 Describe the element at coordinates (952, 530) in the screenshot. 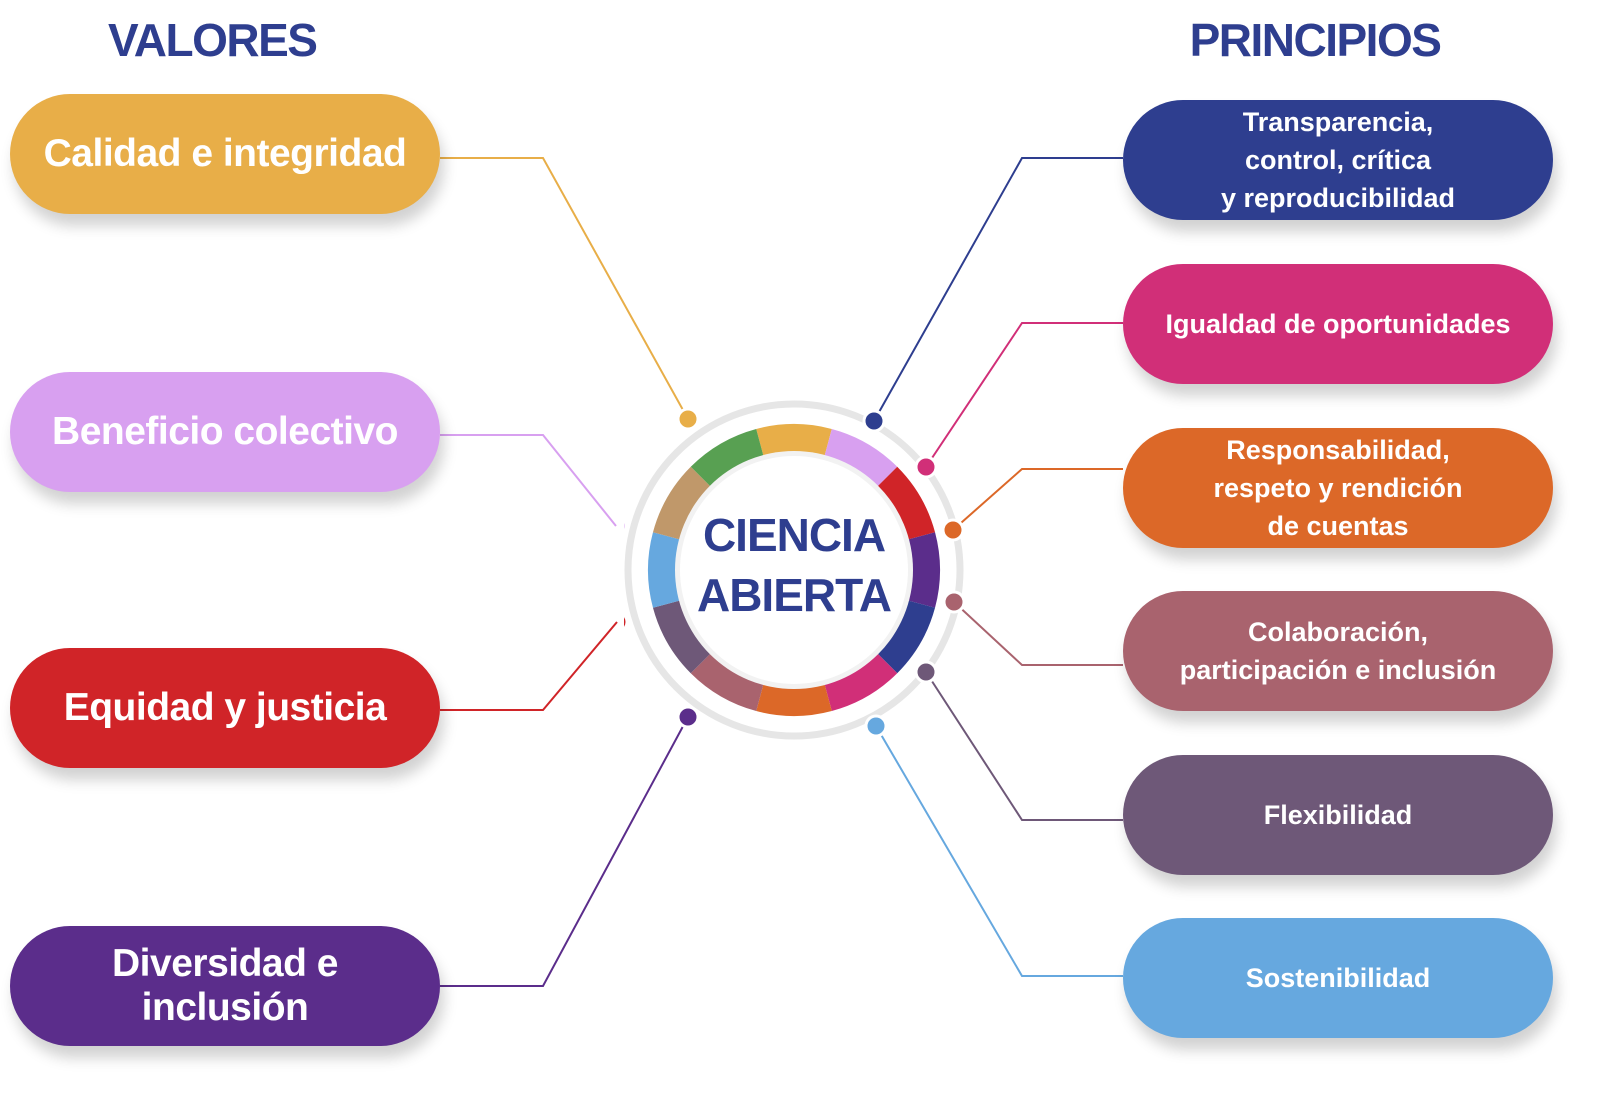

I see `dot-responsabilidad` at that location.